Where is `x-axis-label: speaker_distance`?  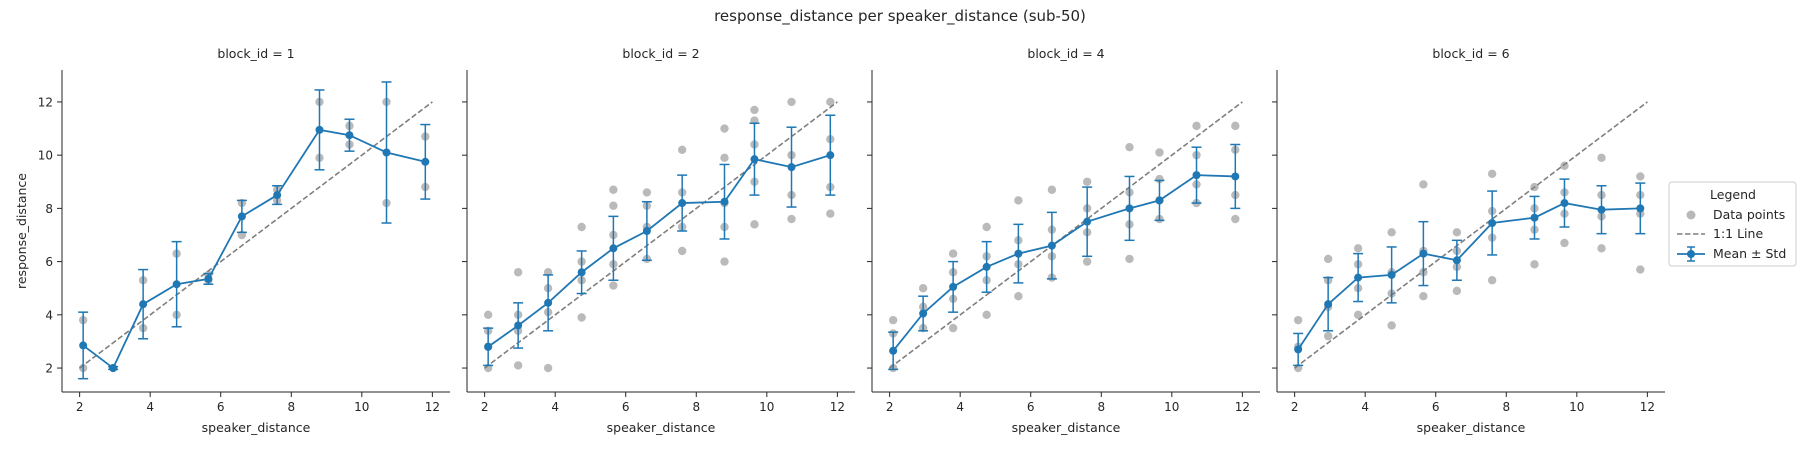 x-axis-label: speaker_distance is located at coordinates (1066, 427).